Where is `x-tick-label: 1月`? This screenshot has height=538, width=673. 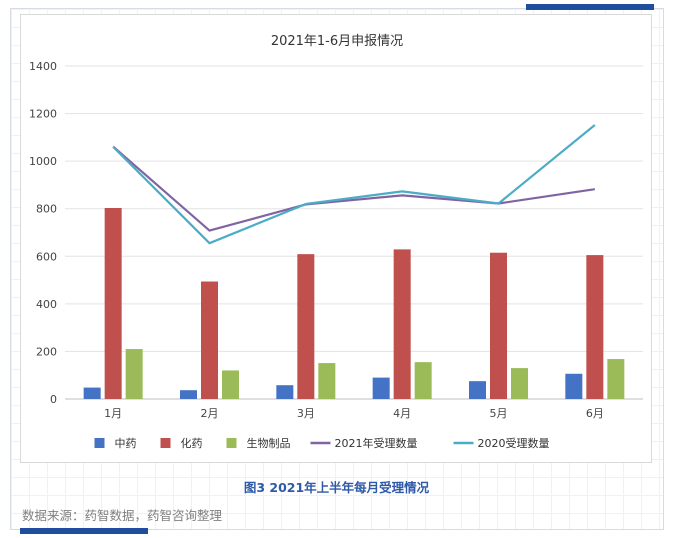
x-tick-label: 1月 is located at coordinates (113, 413).